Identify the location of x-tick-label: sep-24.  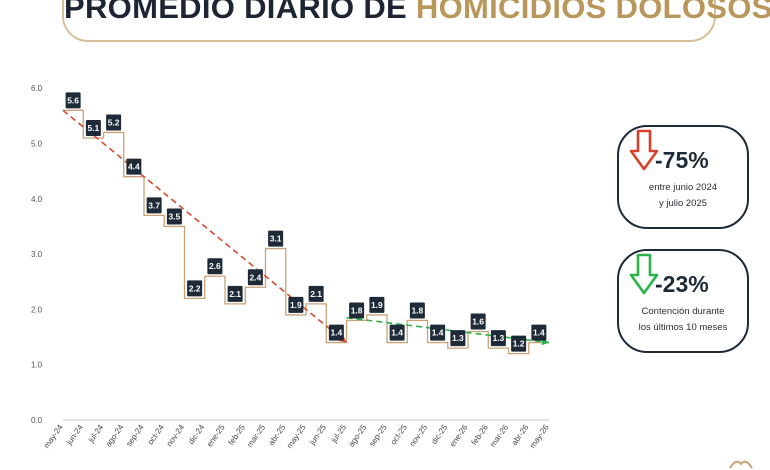
(135, 436).